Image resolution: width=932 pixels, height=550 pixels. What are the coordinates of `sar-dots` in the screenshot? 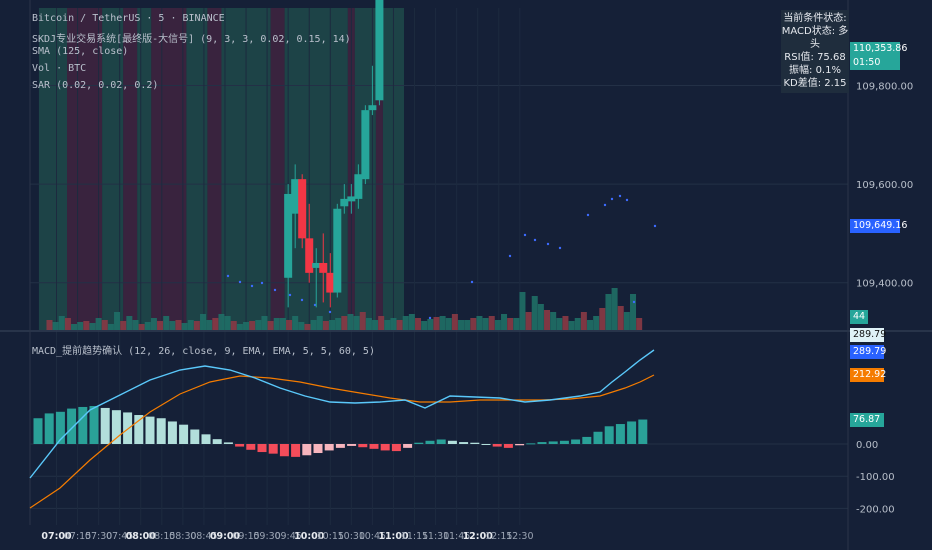 It's located at (441, 257).